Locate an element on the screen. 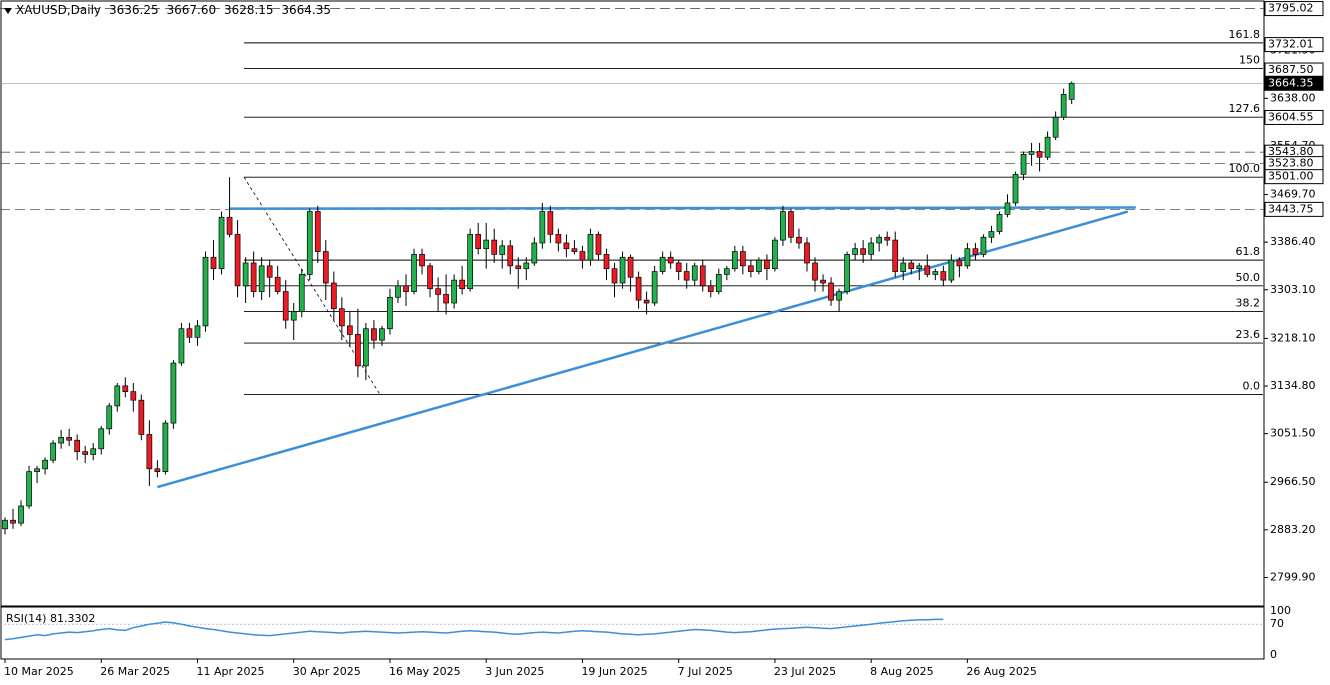  rsi-level-label: 70 is located at coordinates (1277, 623).